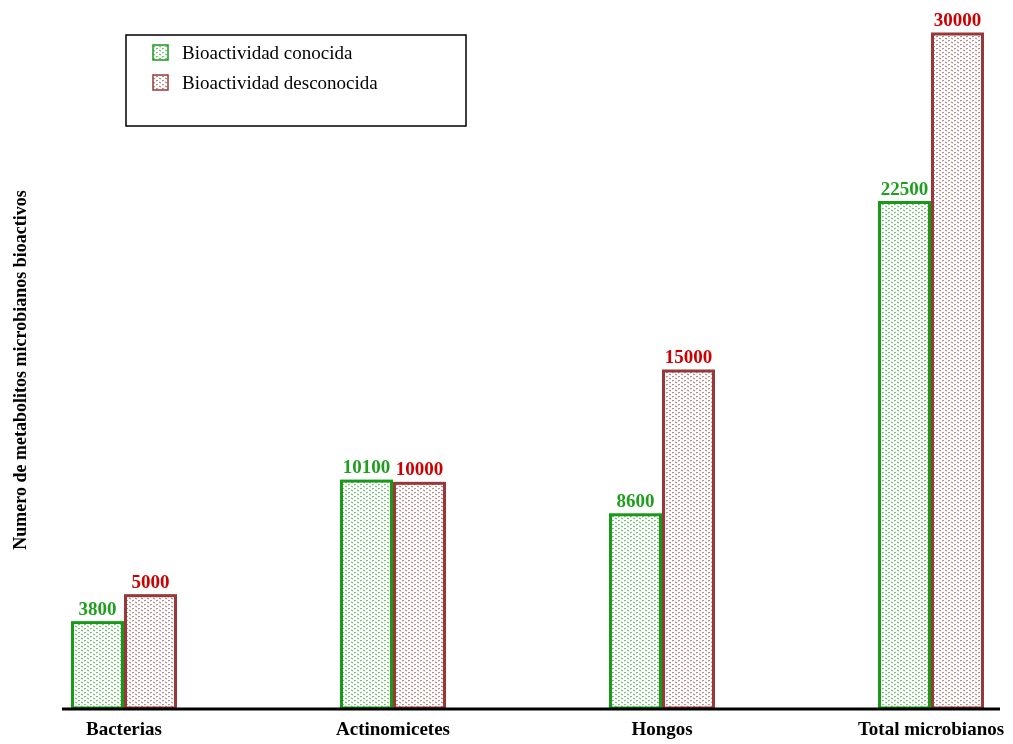 The width and height of the screenshot is (1013, 744). I want to click on data-label: 5000, so click(150, 581).